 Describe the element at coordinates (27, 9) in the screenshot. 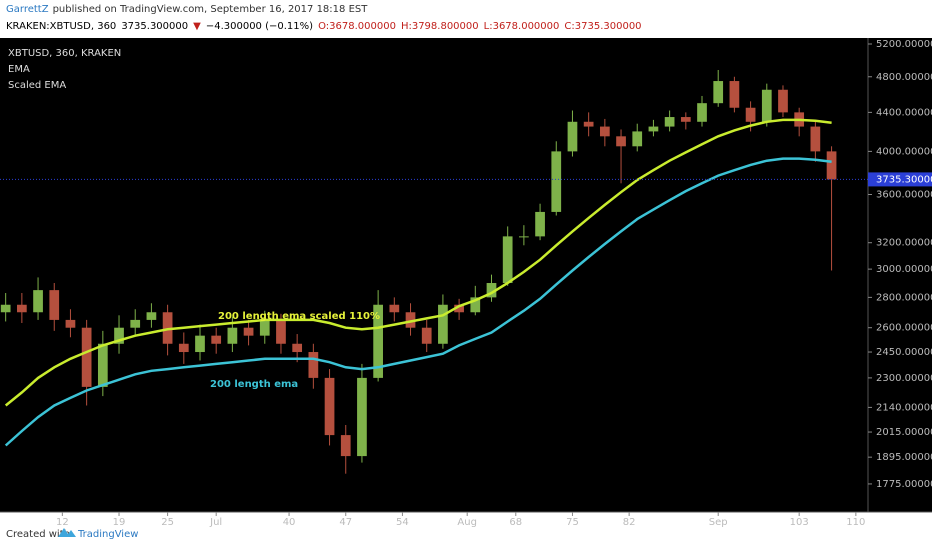

I see `author: GarrettZ` at that location.